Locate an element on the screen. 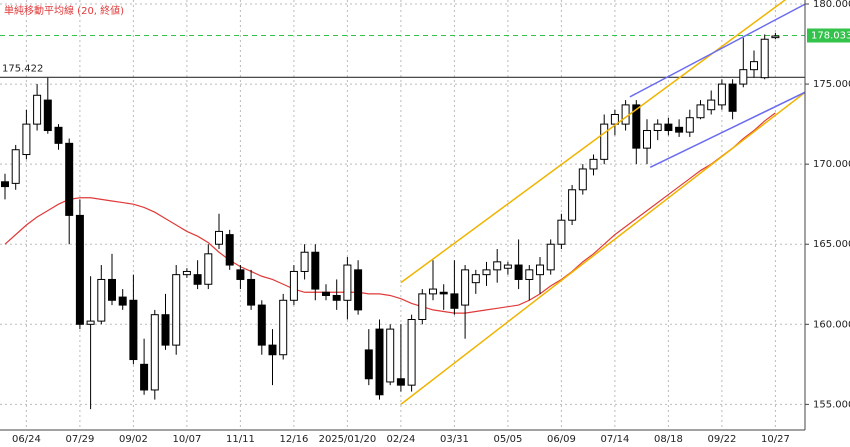  last-price-label: 178.033 is located at coordinates (830, 36).